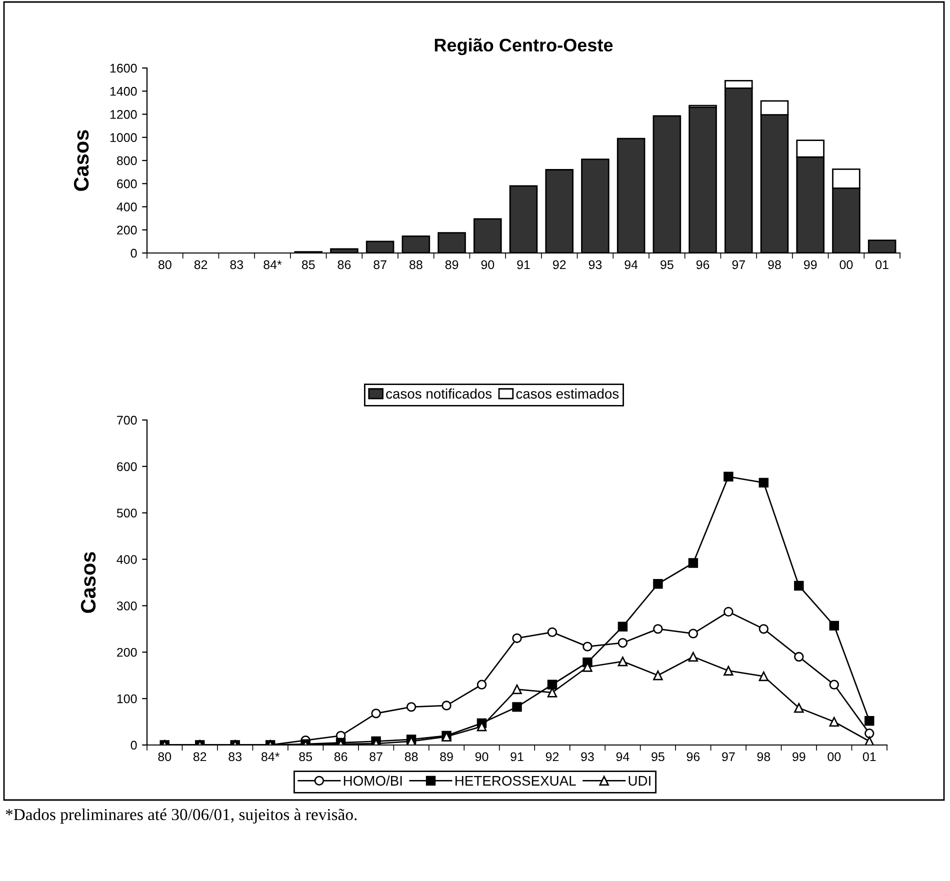 This screenshot has width=950, height=881. Describe the element at coordinates (126, 513) in the screenshot. I see `y-tick-label: 500` at that location.